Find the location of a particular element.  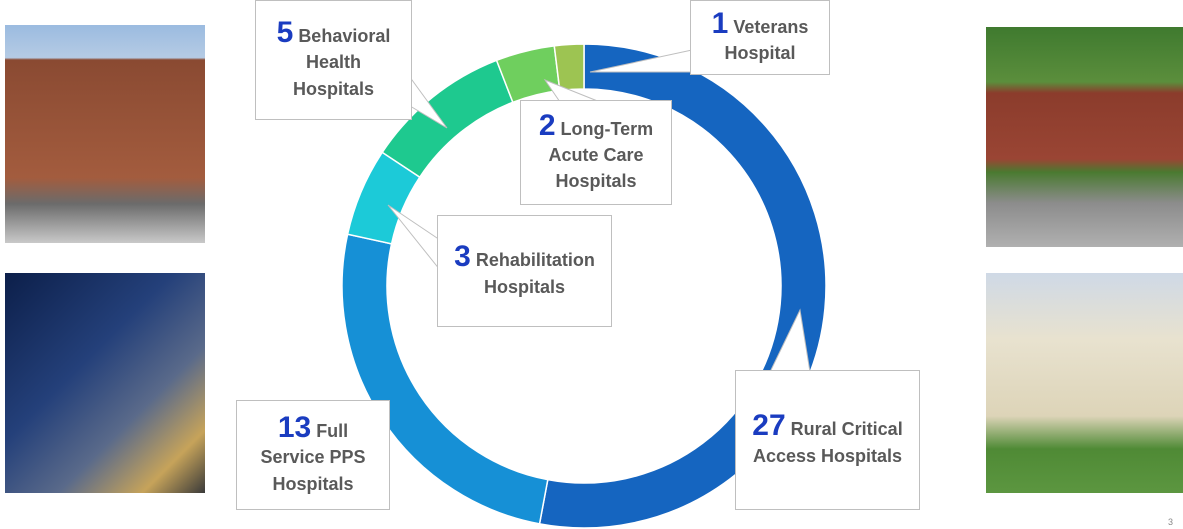

value-label: 5 is located at coordinates (285, 33).